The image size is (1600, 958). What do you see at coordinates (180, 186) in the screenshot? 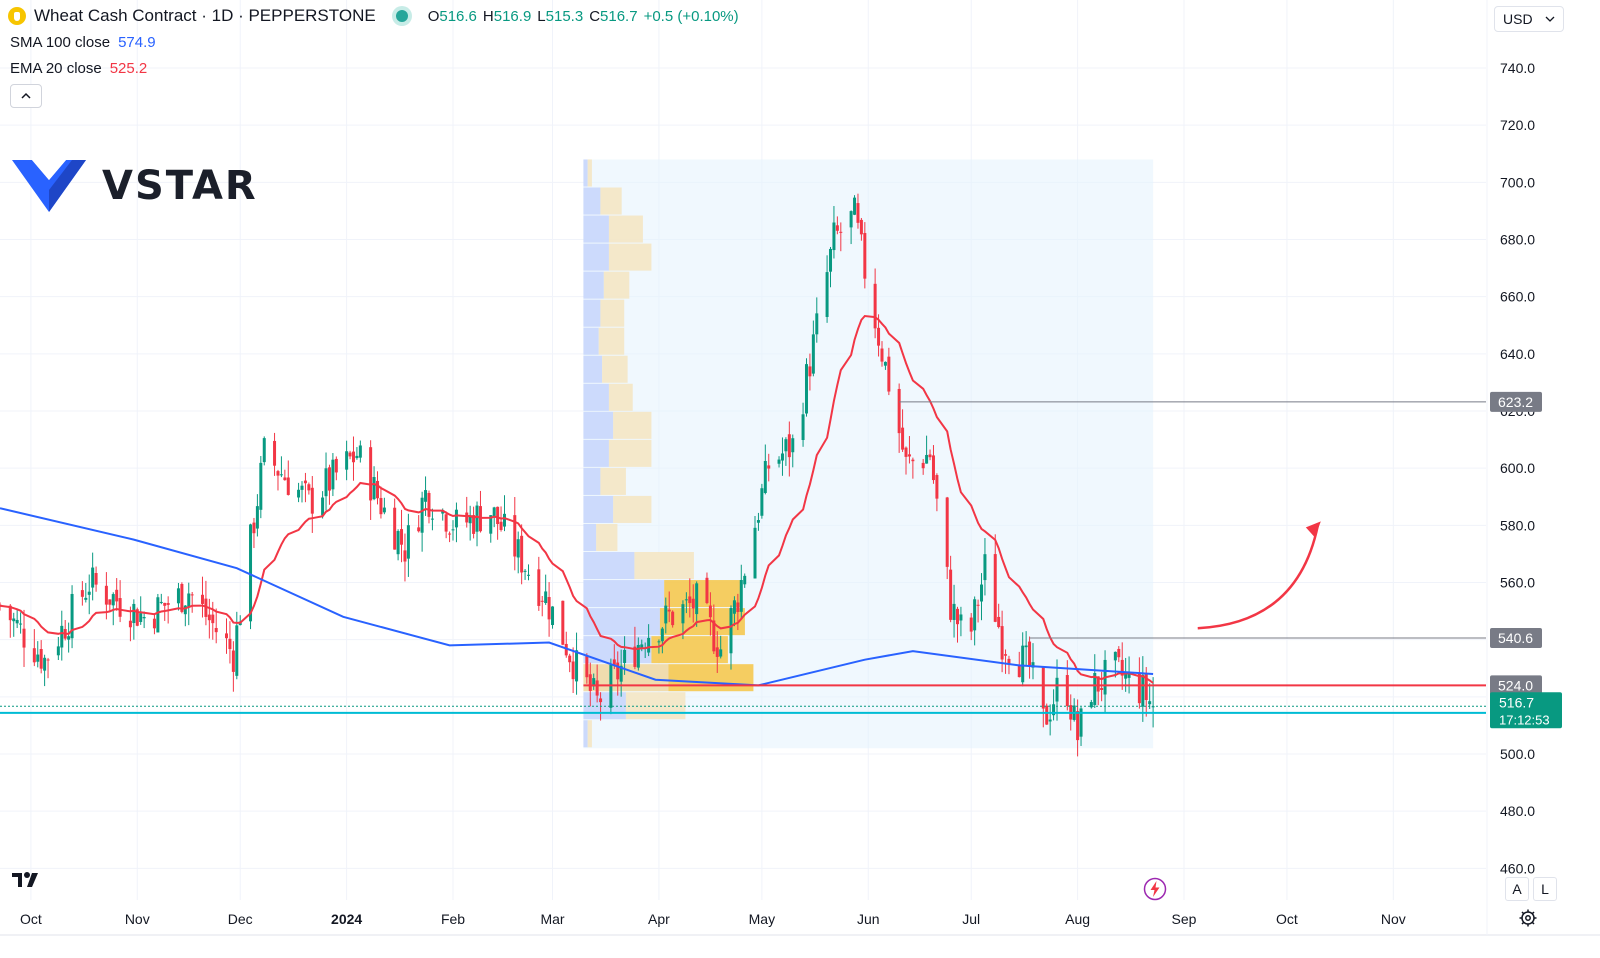
I see `vstar-logo-text: VSTAR` at bounding box center [180, 186].